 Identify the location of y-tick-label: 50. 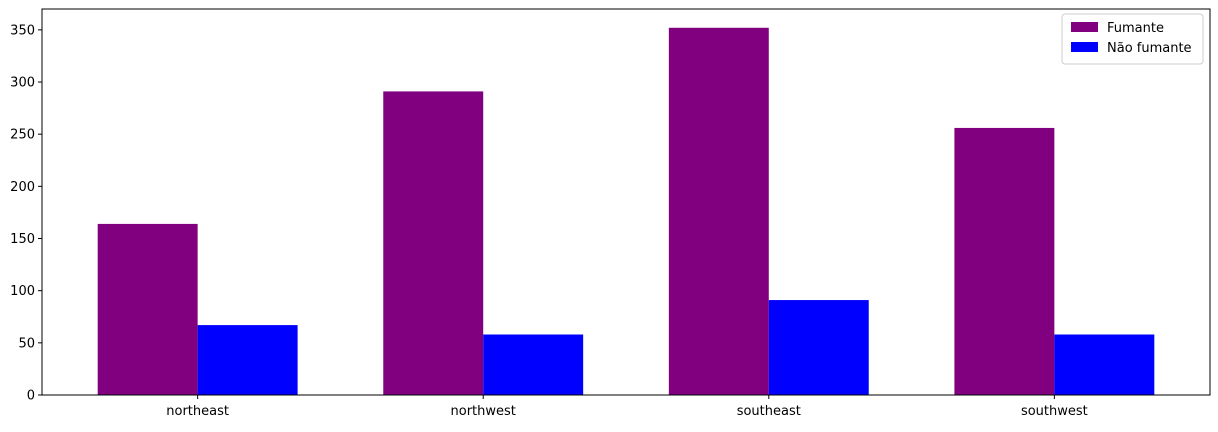
(26, 343).